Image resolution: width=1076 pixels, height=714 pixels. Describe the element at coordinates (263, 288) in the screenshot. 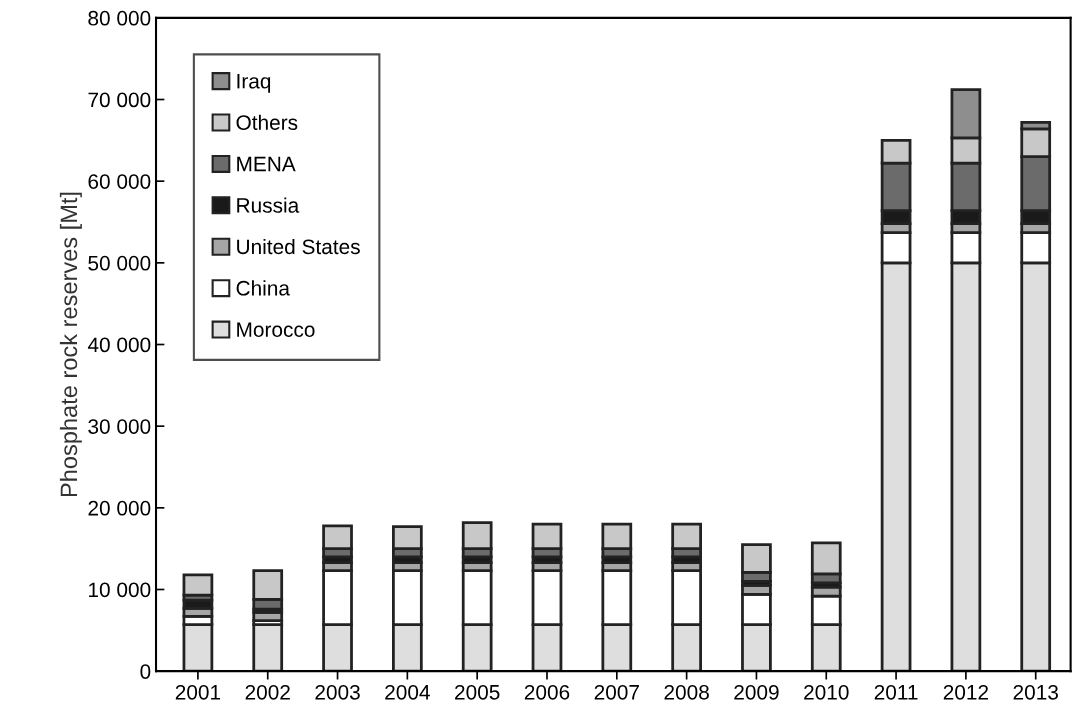

I see `legend-label: China` at that location.